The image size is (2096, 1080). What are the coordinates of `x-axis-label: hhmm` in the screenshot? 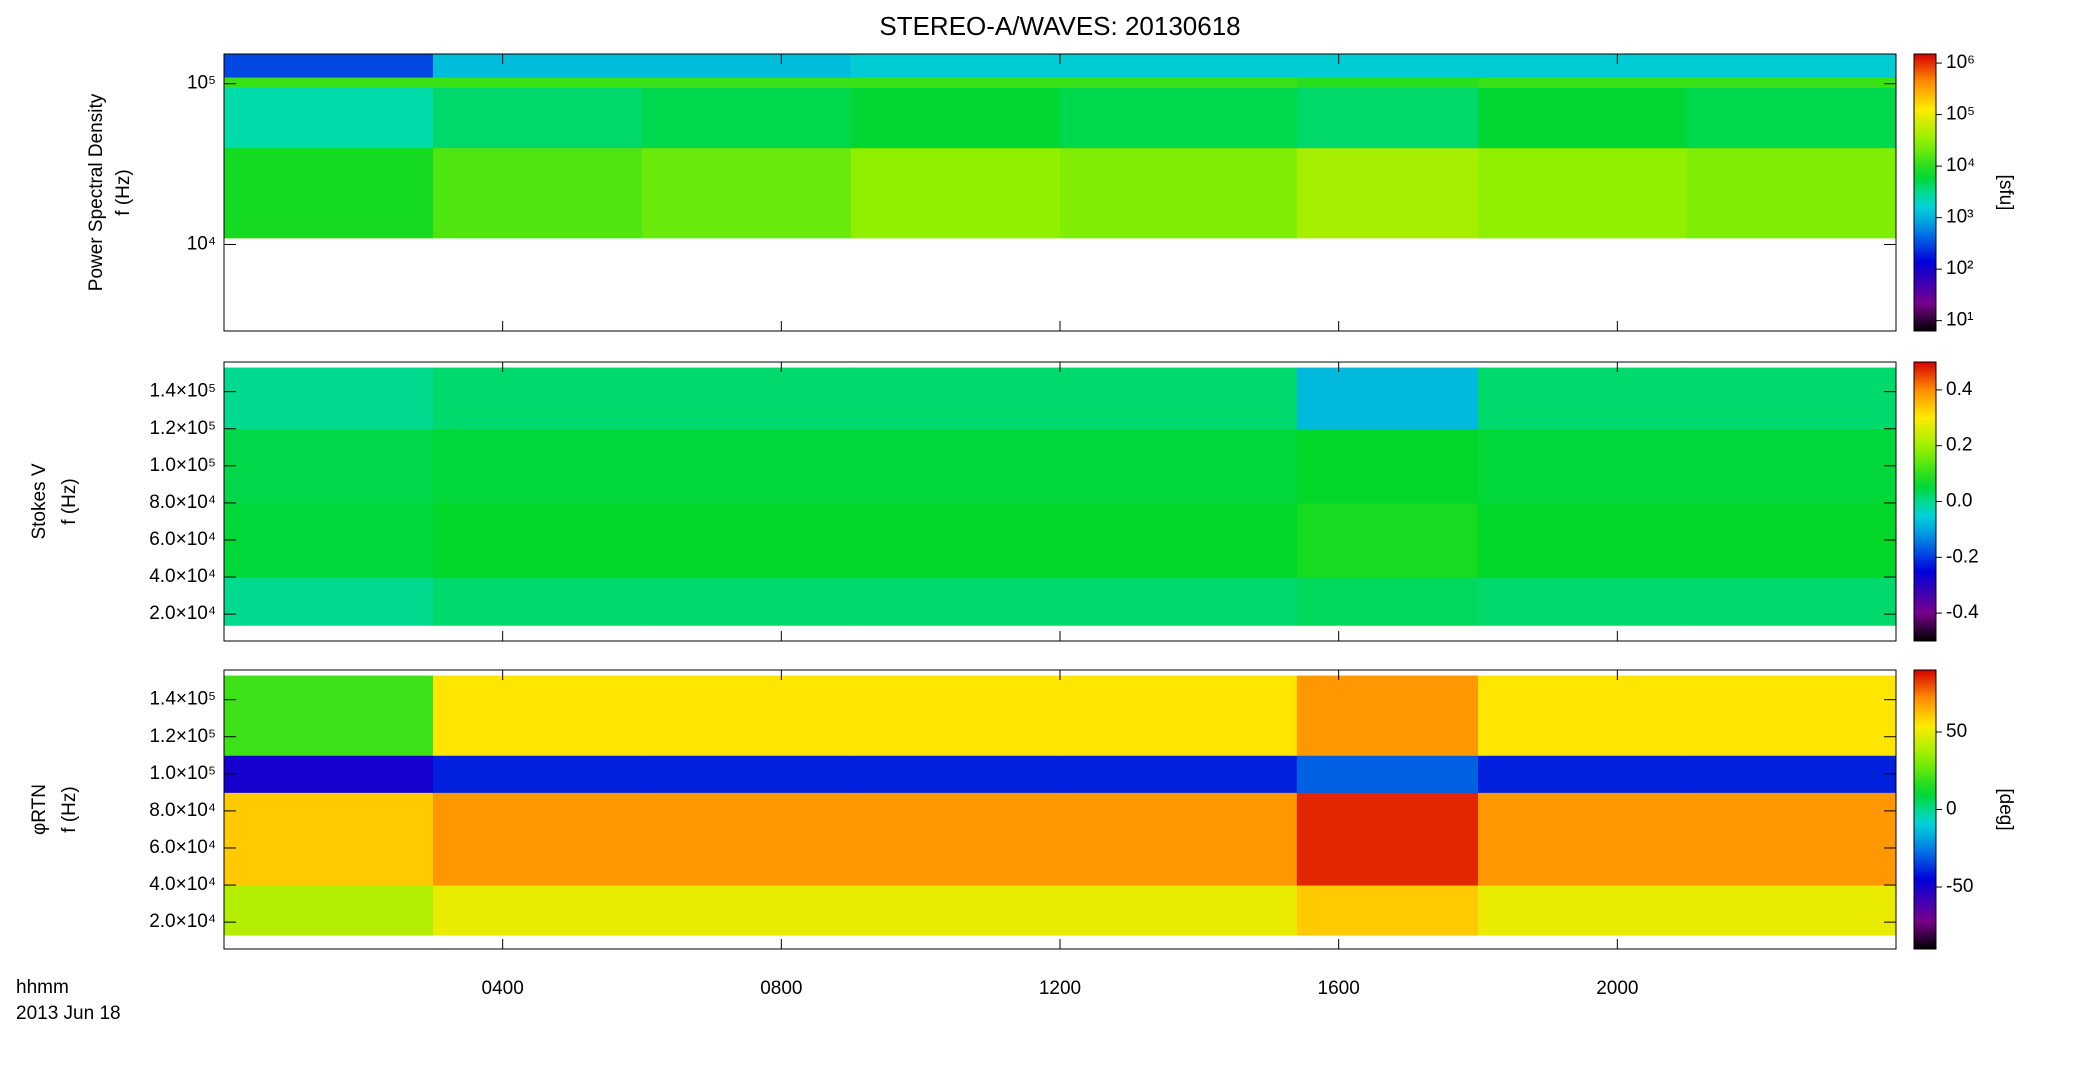 It's located at (42, 987).